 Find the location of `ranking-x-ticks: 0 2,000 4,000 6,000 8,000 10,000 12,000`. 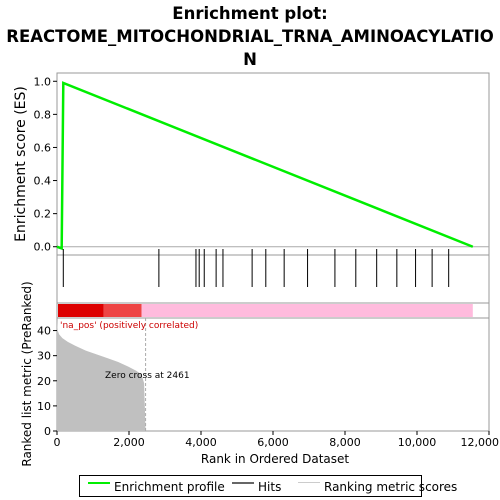

ranking-x-ticks: 0 2,000 4,000 6,000 8,000 10,000 12,000 is located at coordinates (277, 440).